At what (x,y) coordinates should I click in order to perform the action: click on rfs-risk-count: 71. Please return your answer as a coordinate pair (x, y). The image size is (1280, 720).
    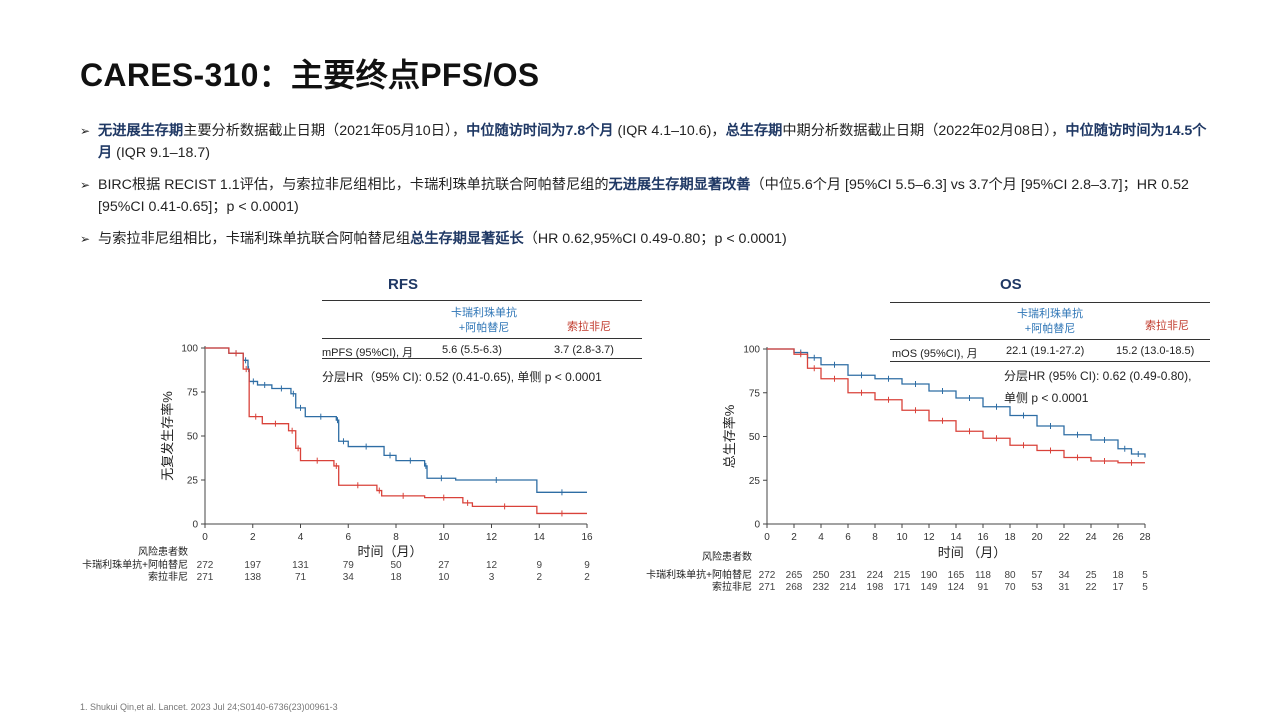
    Looking at the image, I should click on (301, 577).